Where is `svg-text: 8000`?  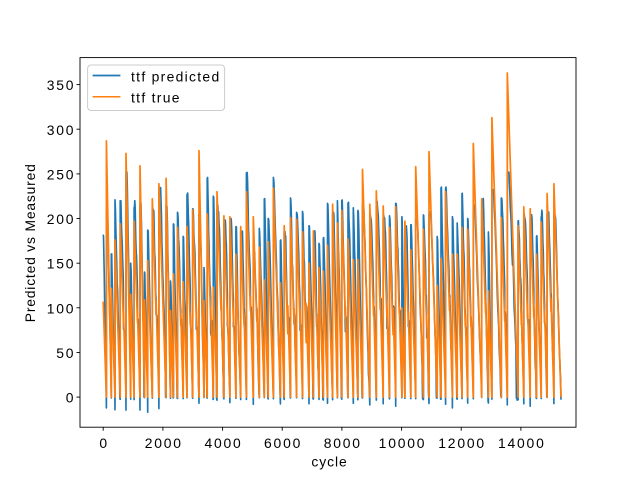 svg-text: 8000 is located at coordinates (343, 443).